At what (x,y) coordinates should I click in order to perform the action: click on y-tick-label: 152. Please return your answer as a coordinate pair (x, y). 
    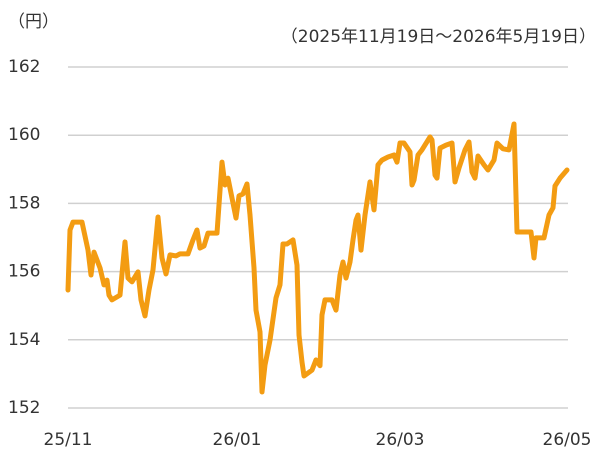
    Looking at the image, I should click on (24, 408).